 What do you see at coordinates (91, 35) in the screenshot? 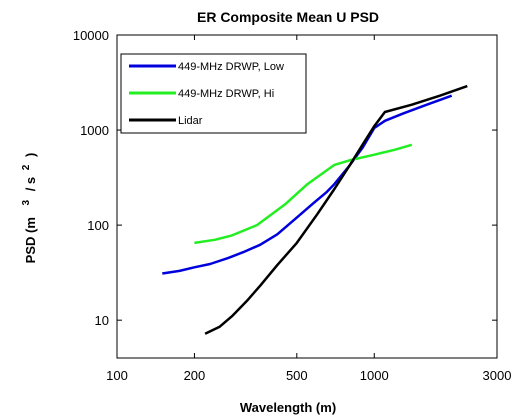
I see `y-tick-label: 10000` at bounding box center [91, 35].